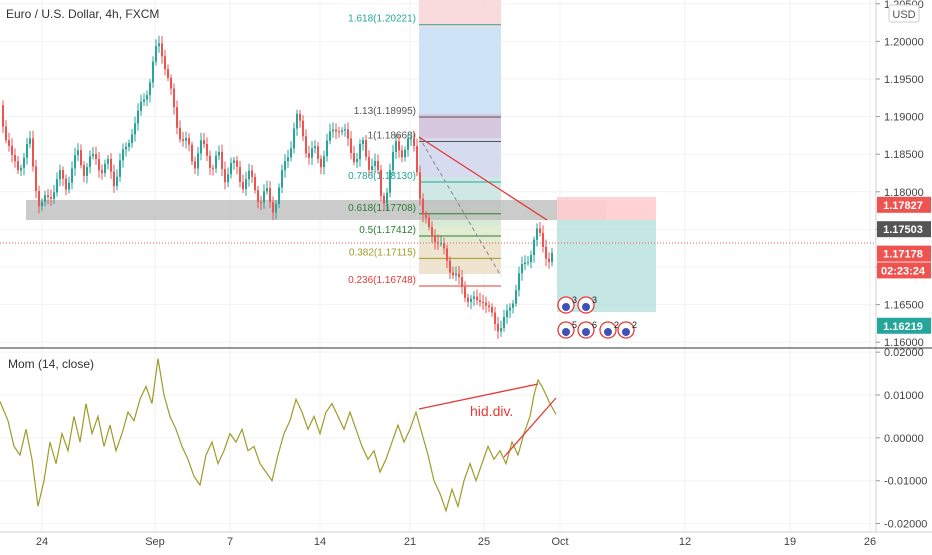 The image size is (932, 555). I want to click on time-tick-label: 26, so click(870, 542).